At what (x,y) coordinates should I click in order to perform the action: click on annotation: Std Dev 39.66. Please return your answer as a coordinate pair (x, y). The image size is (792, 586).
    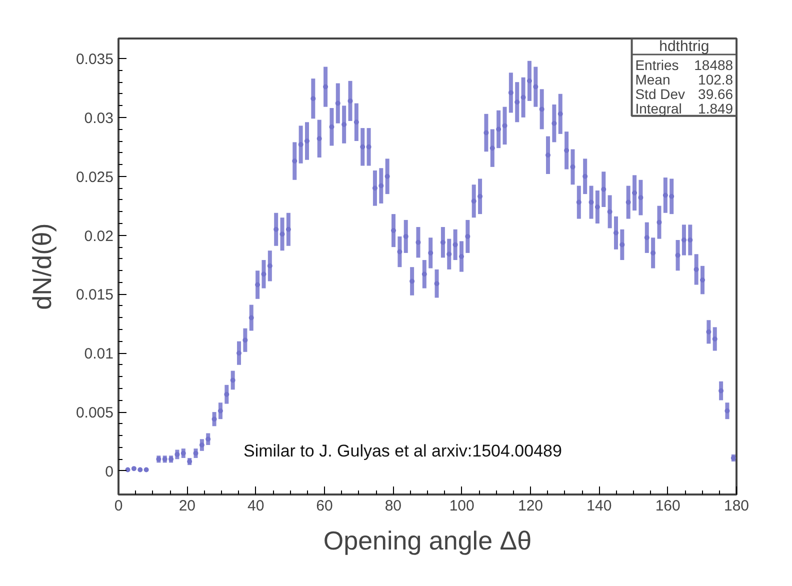
    Looking at the image, I should click on (684, 94).